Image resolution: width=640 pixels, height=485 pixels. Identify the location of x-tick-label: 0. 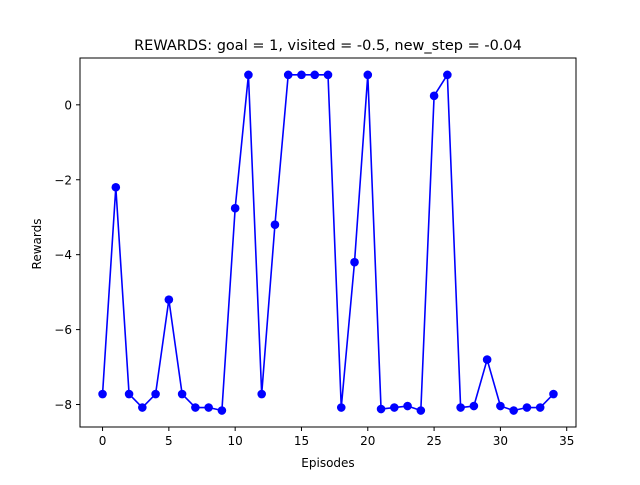
(103, 441).